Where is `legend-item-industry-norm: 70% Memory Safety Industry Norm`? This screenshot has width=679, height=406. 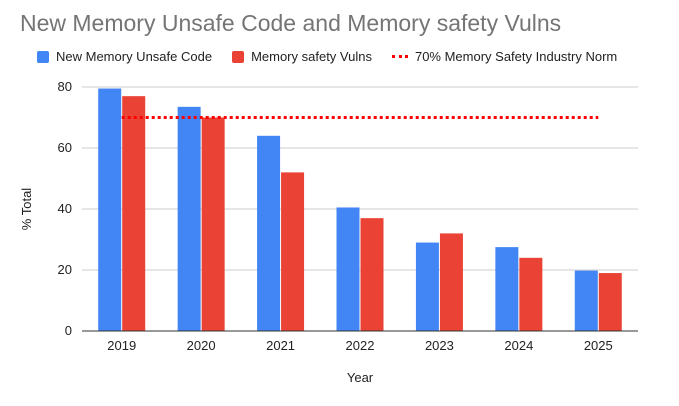
legend-item-industry-norm: 70% Memory Safety Industry Norm is located at coordinates (504, 56).